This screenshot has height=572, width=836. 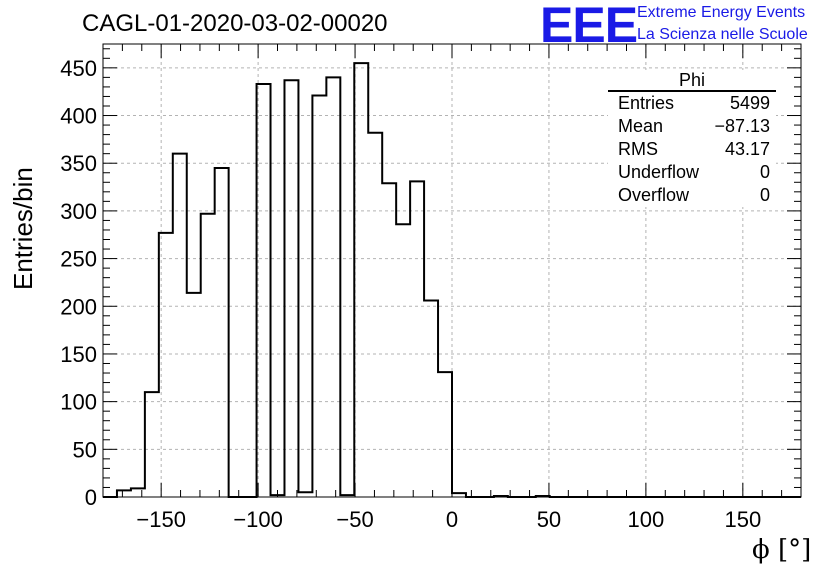 I want to click on eee-logo: EEE, so click(x=589, y=26).